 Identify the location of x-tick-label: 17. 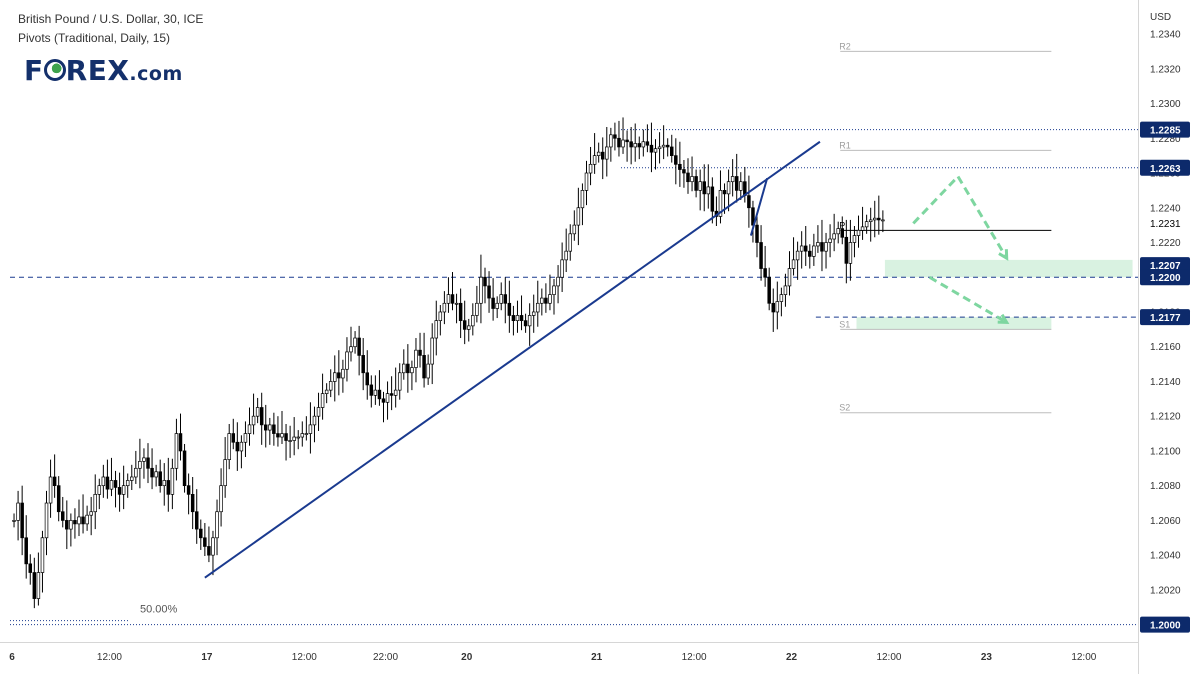
(207, 657).